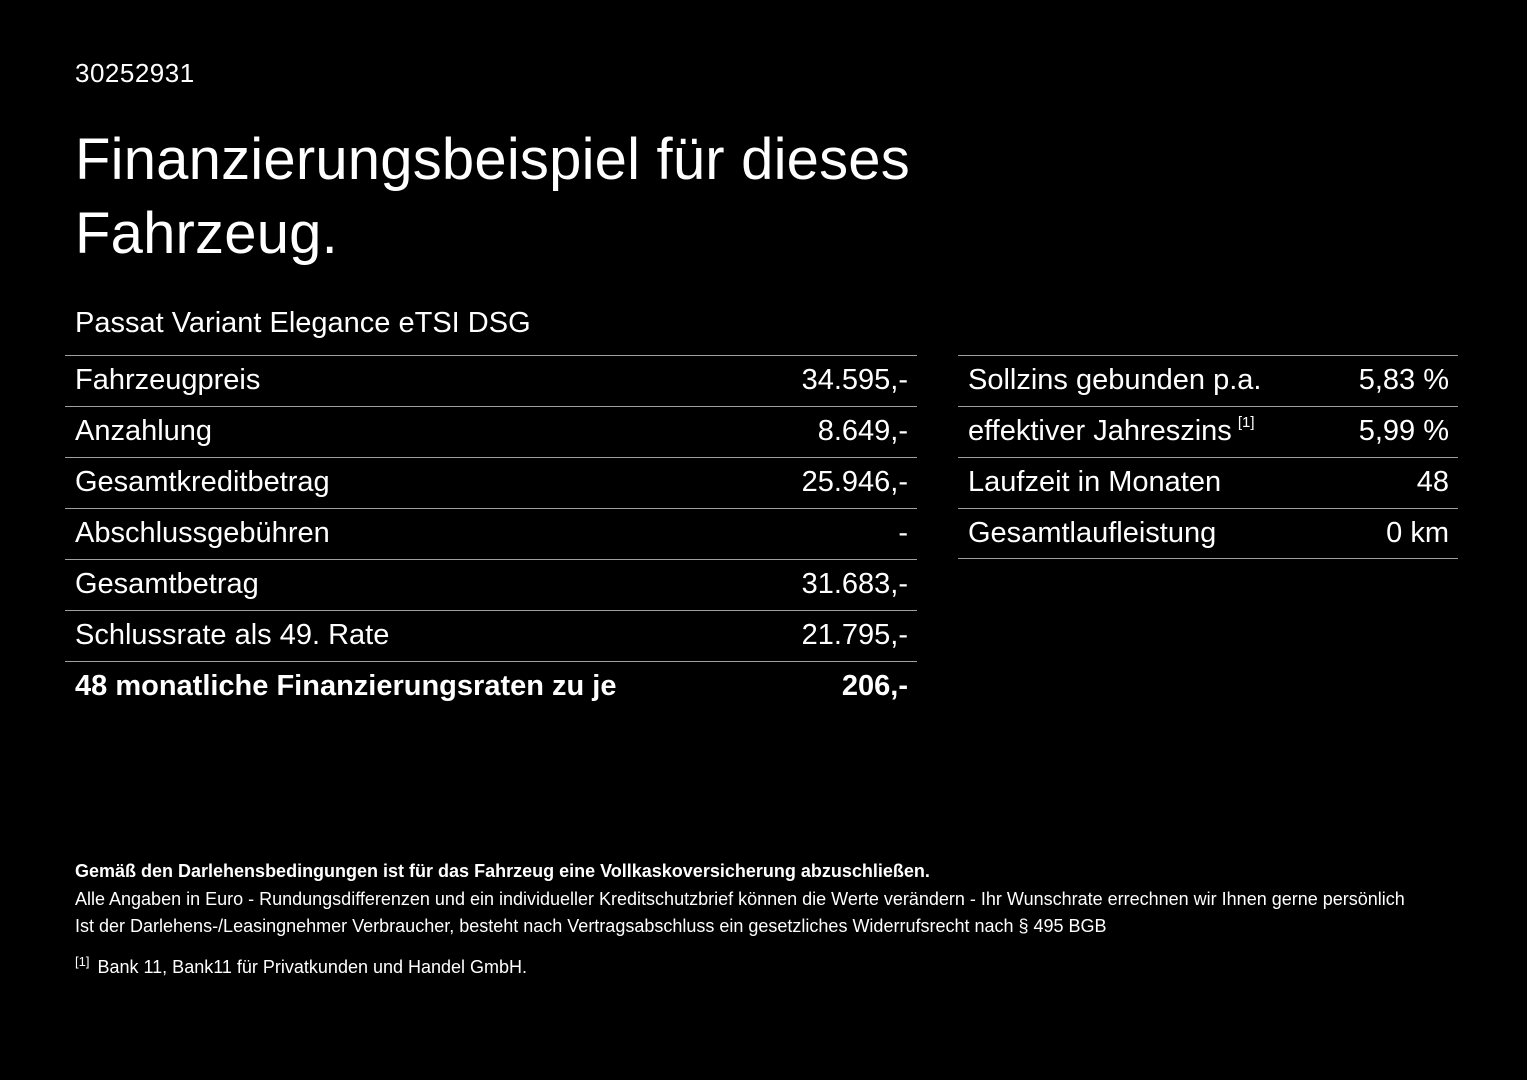 This screenshot has width=1527, height=1080. What do you see at coordinates (1403, 380) in the screenshot?
I see `row-value: 5,83 %` at bounding box center [1403, 380].